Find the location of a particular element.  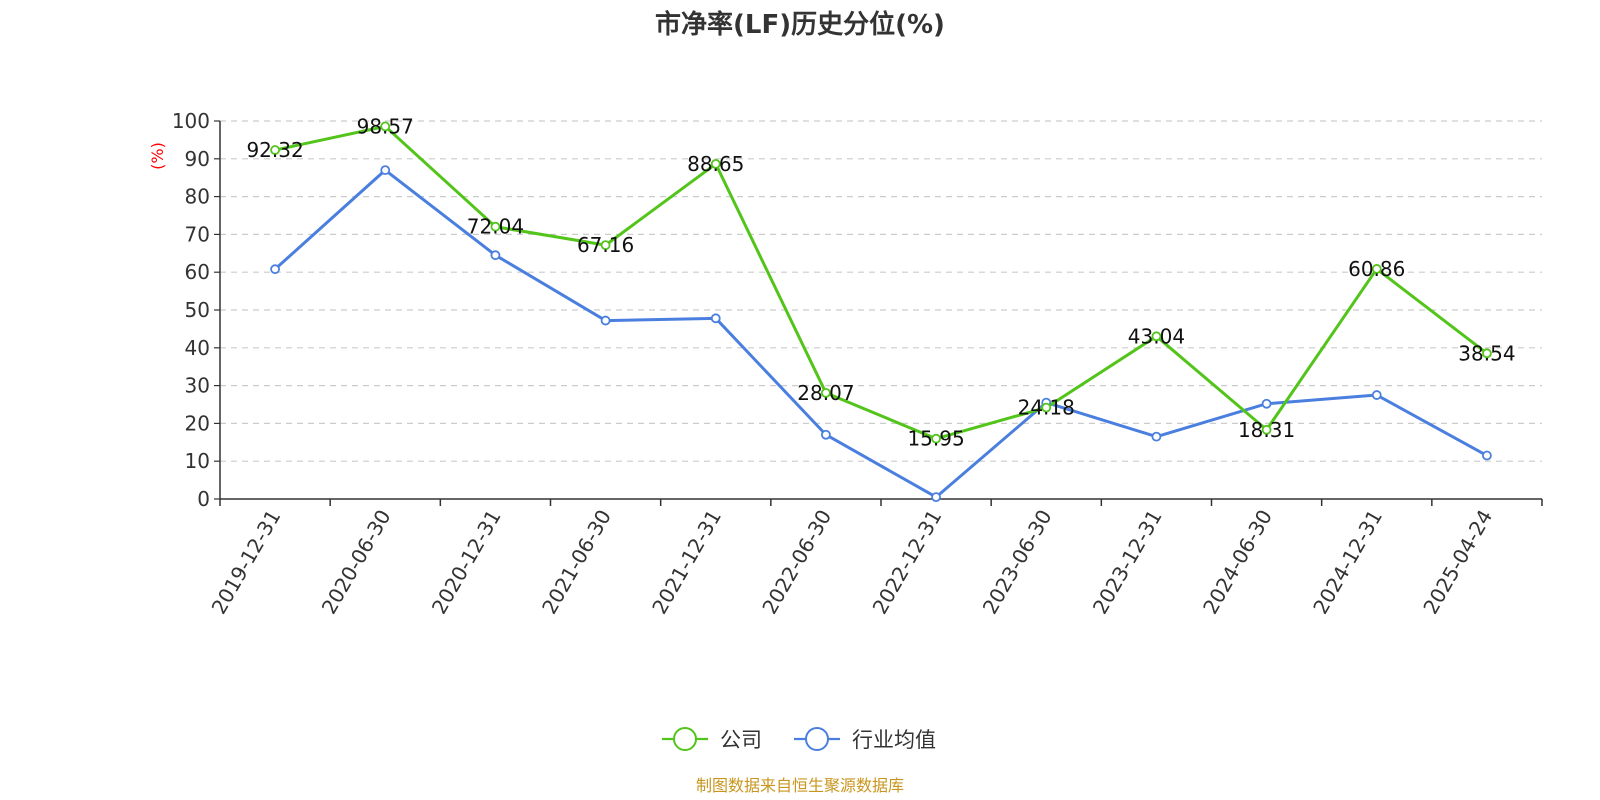

data-label: 18.31 is located at coordinates (1266, 430).